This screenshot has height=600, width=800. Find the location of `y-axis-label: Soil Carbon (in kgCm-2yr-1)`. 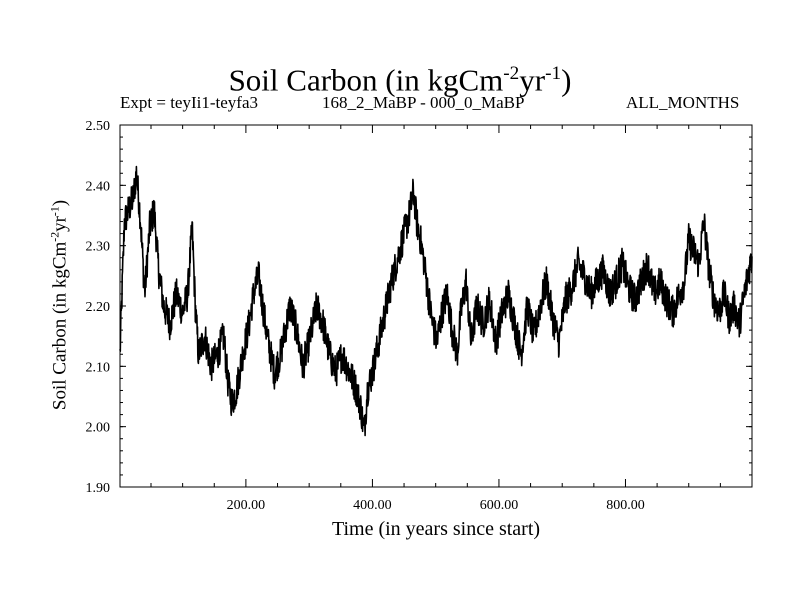

y-axis-label: Soil Carbon (in kgCm-2yr-1) is located at coordinates (59, 305).